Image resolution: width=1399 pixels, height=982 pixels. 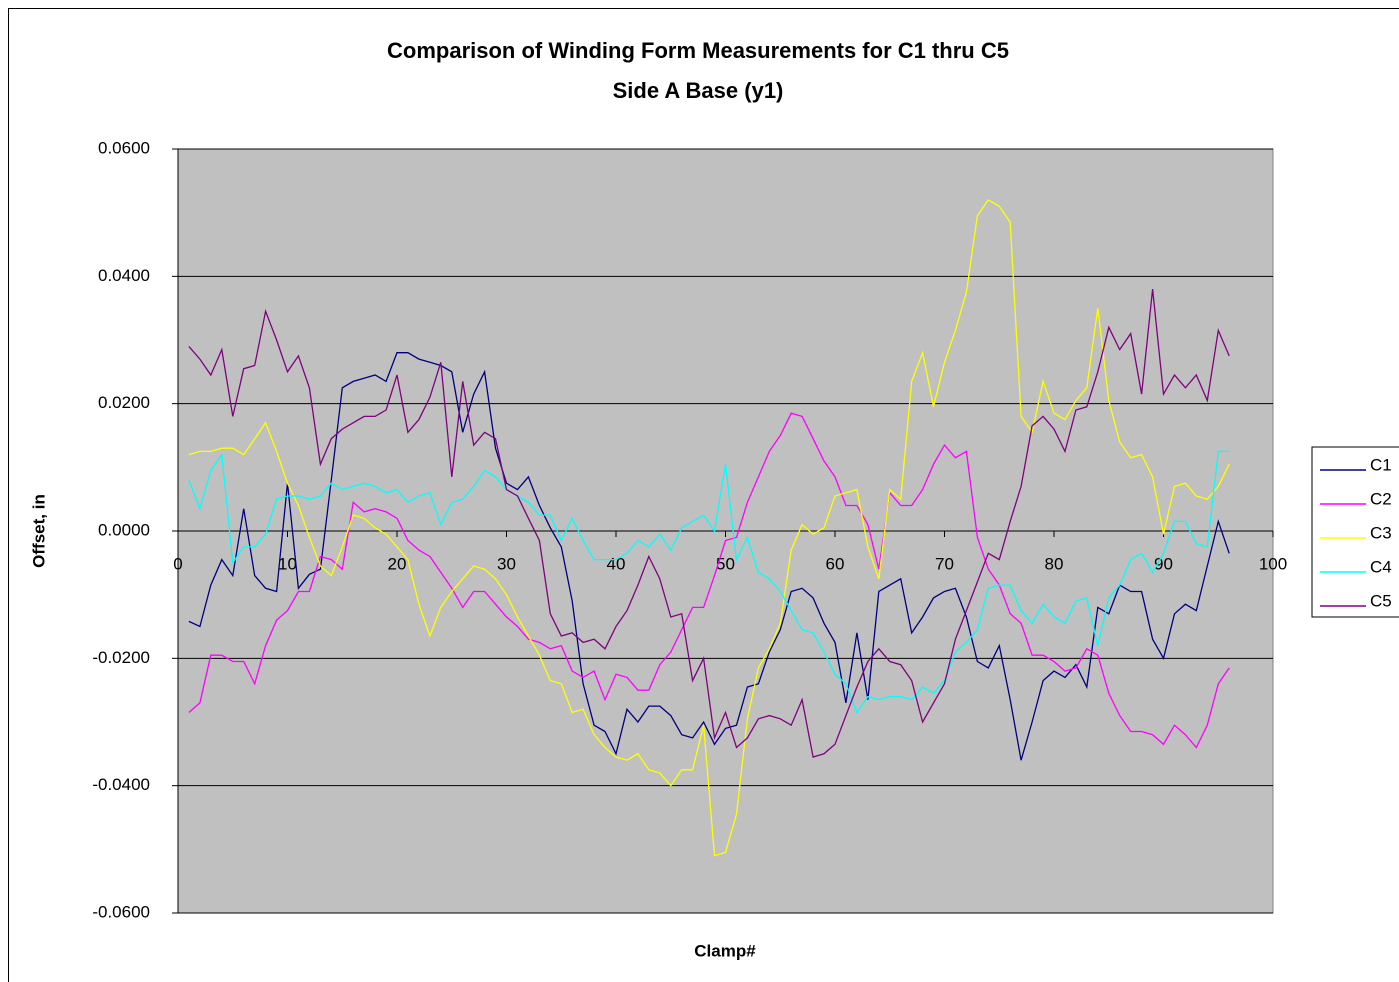 I want to click on y-tick-label: 0.0400, so click(x=124, y=275).